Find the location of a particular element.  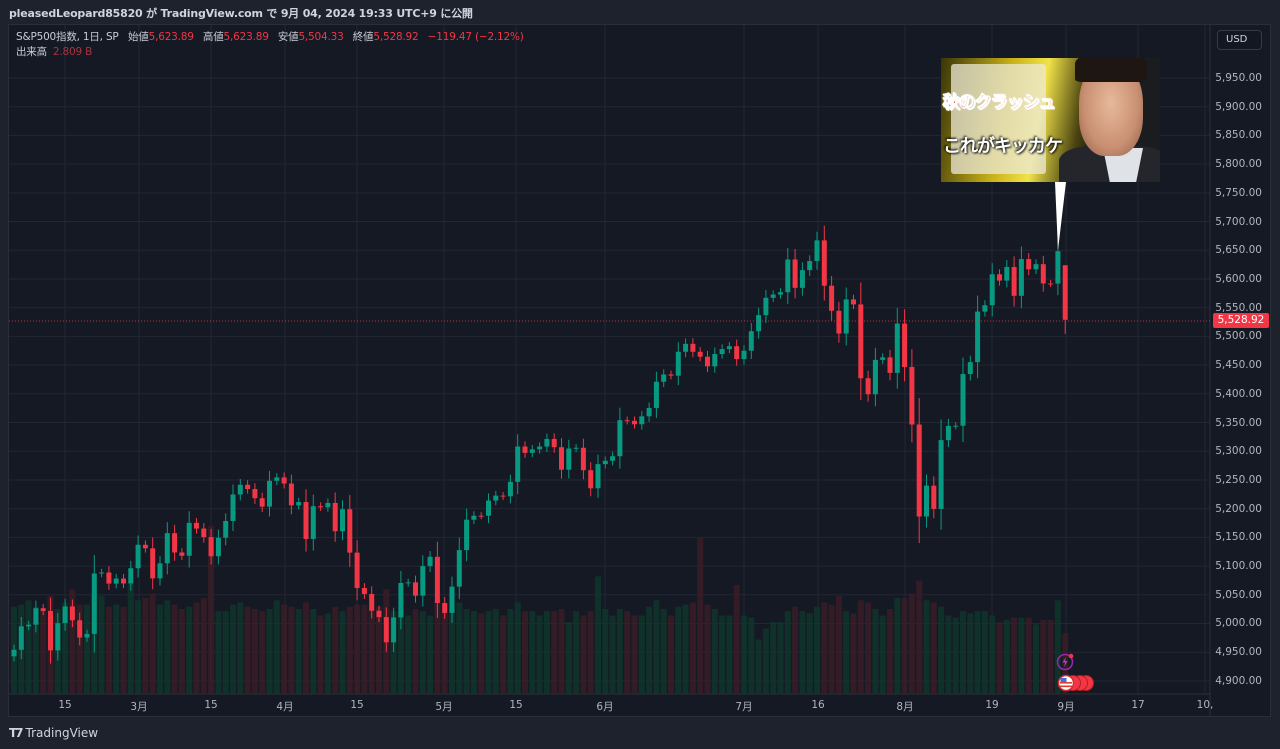

currency-button: USD is located at coordinates (1239, 40).